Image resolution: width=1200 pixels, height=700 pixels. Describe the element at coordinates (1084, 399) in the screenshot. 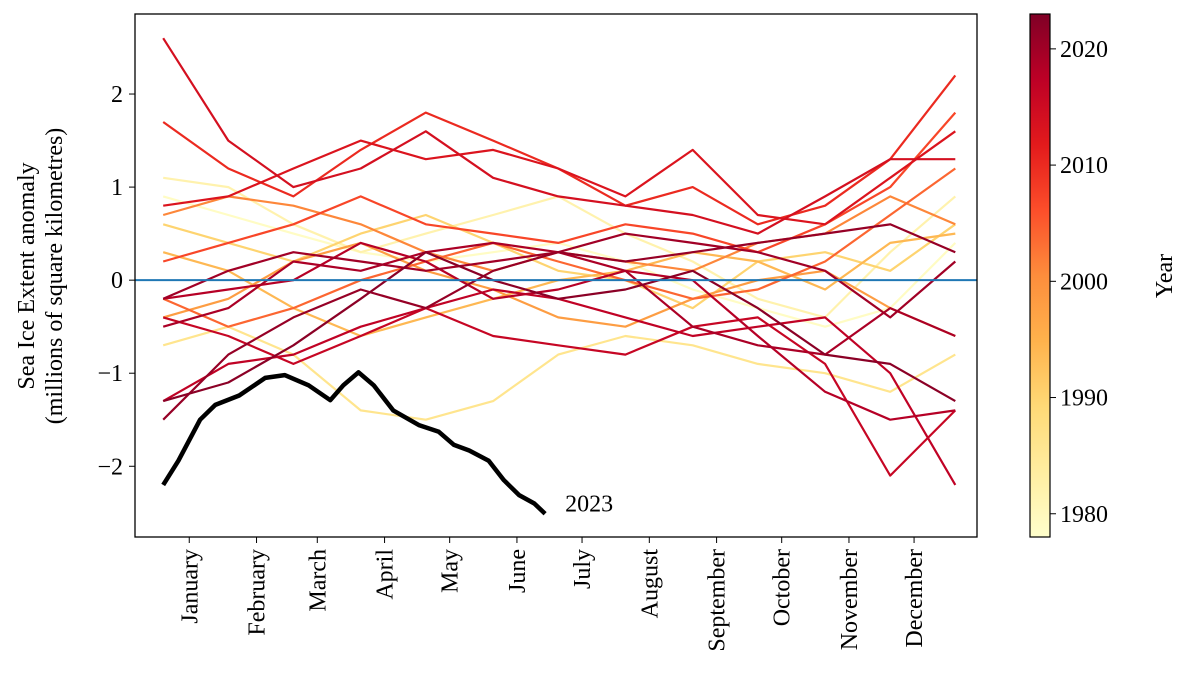

I see `colorbar-tick-label: 1990` at that location.